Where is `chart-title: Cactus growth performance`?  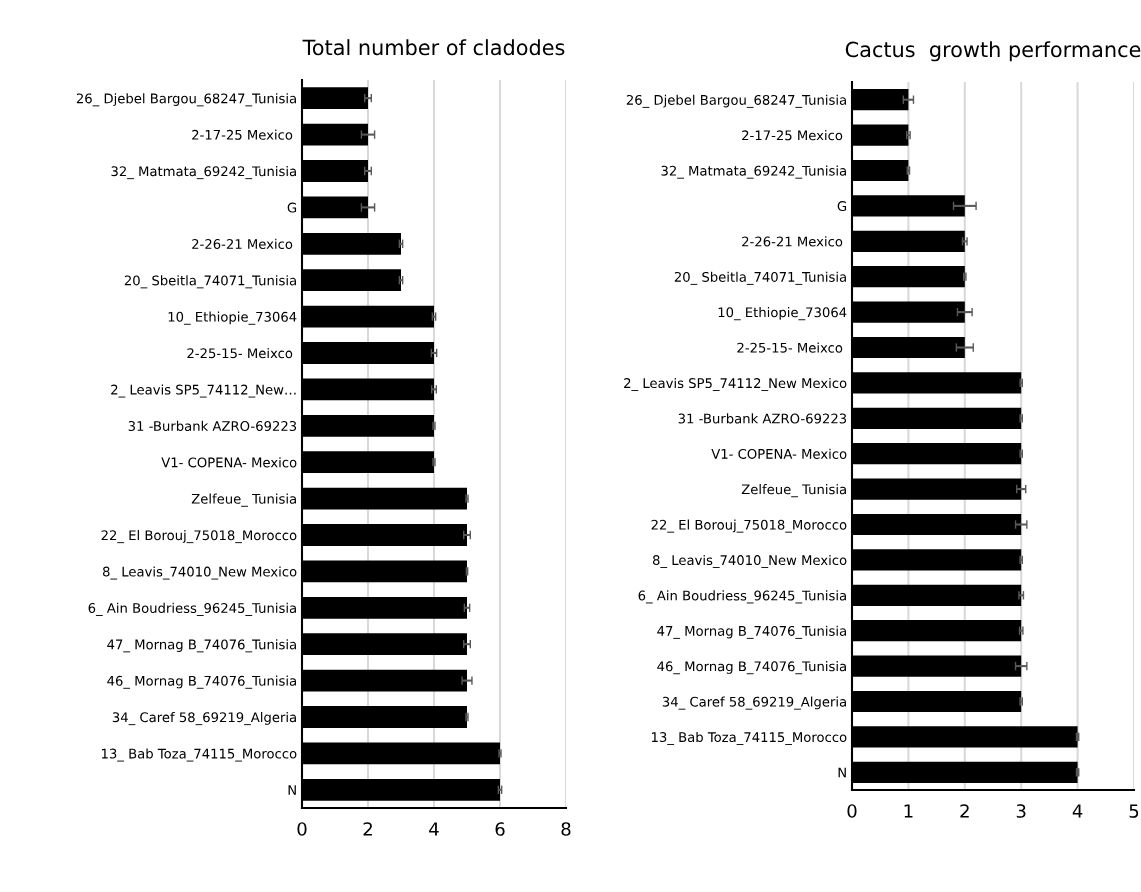 chart-title: Cactus growth performance is located at coordinates (993, 51).